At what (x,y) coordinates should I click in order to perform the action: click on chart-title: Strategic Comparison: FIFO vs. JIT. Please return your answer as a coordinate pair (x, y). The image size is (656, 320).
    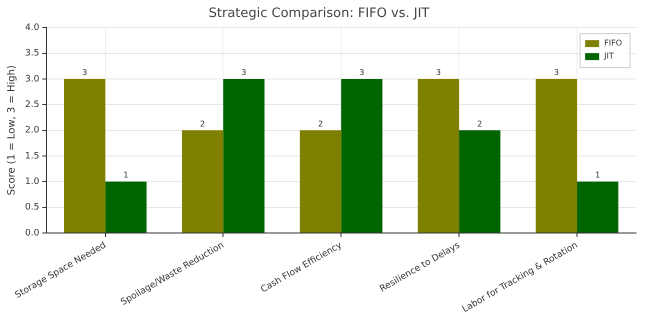
    Looking at the image, I should click on (319, 14).